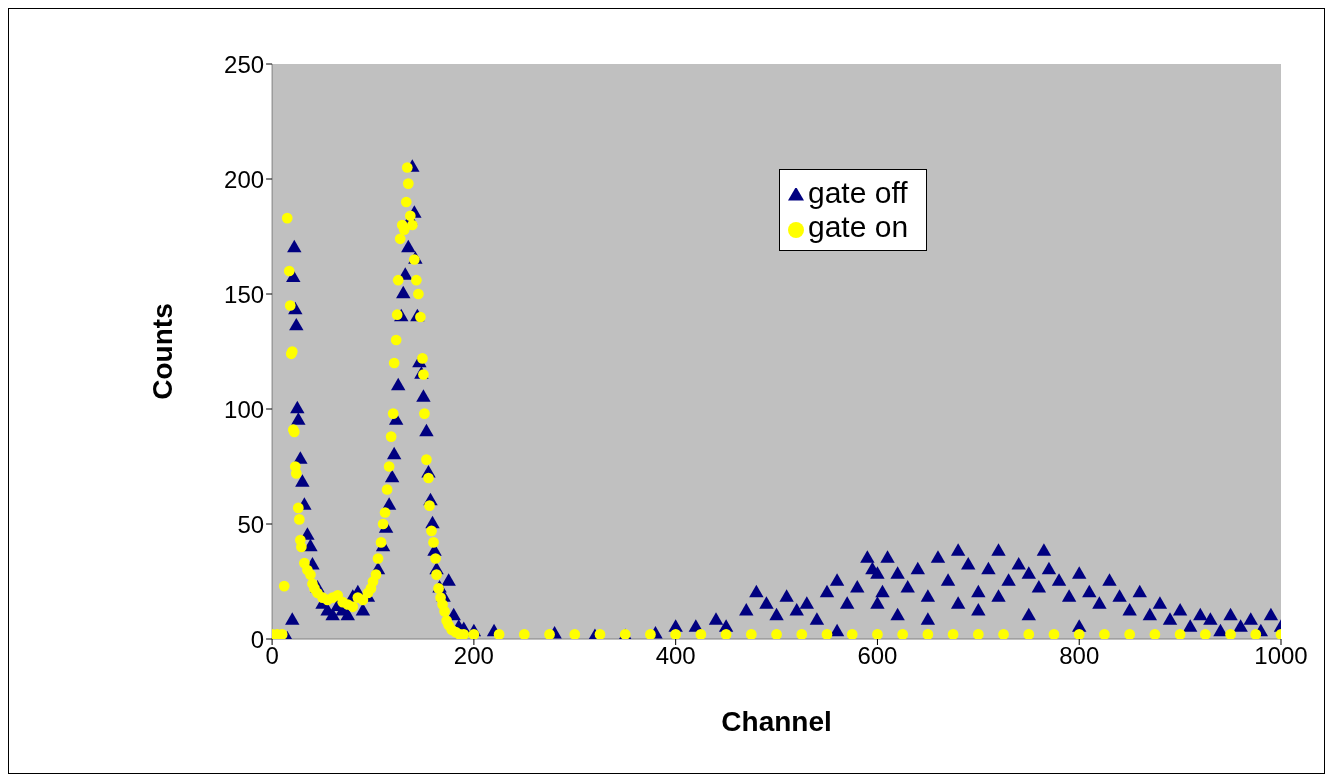  Describe the element at coordinates (675, 656) in the screenshot. I see `x-tick-label: 400` at that location.